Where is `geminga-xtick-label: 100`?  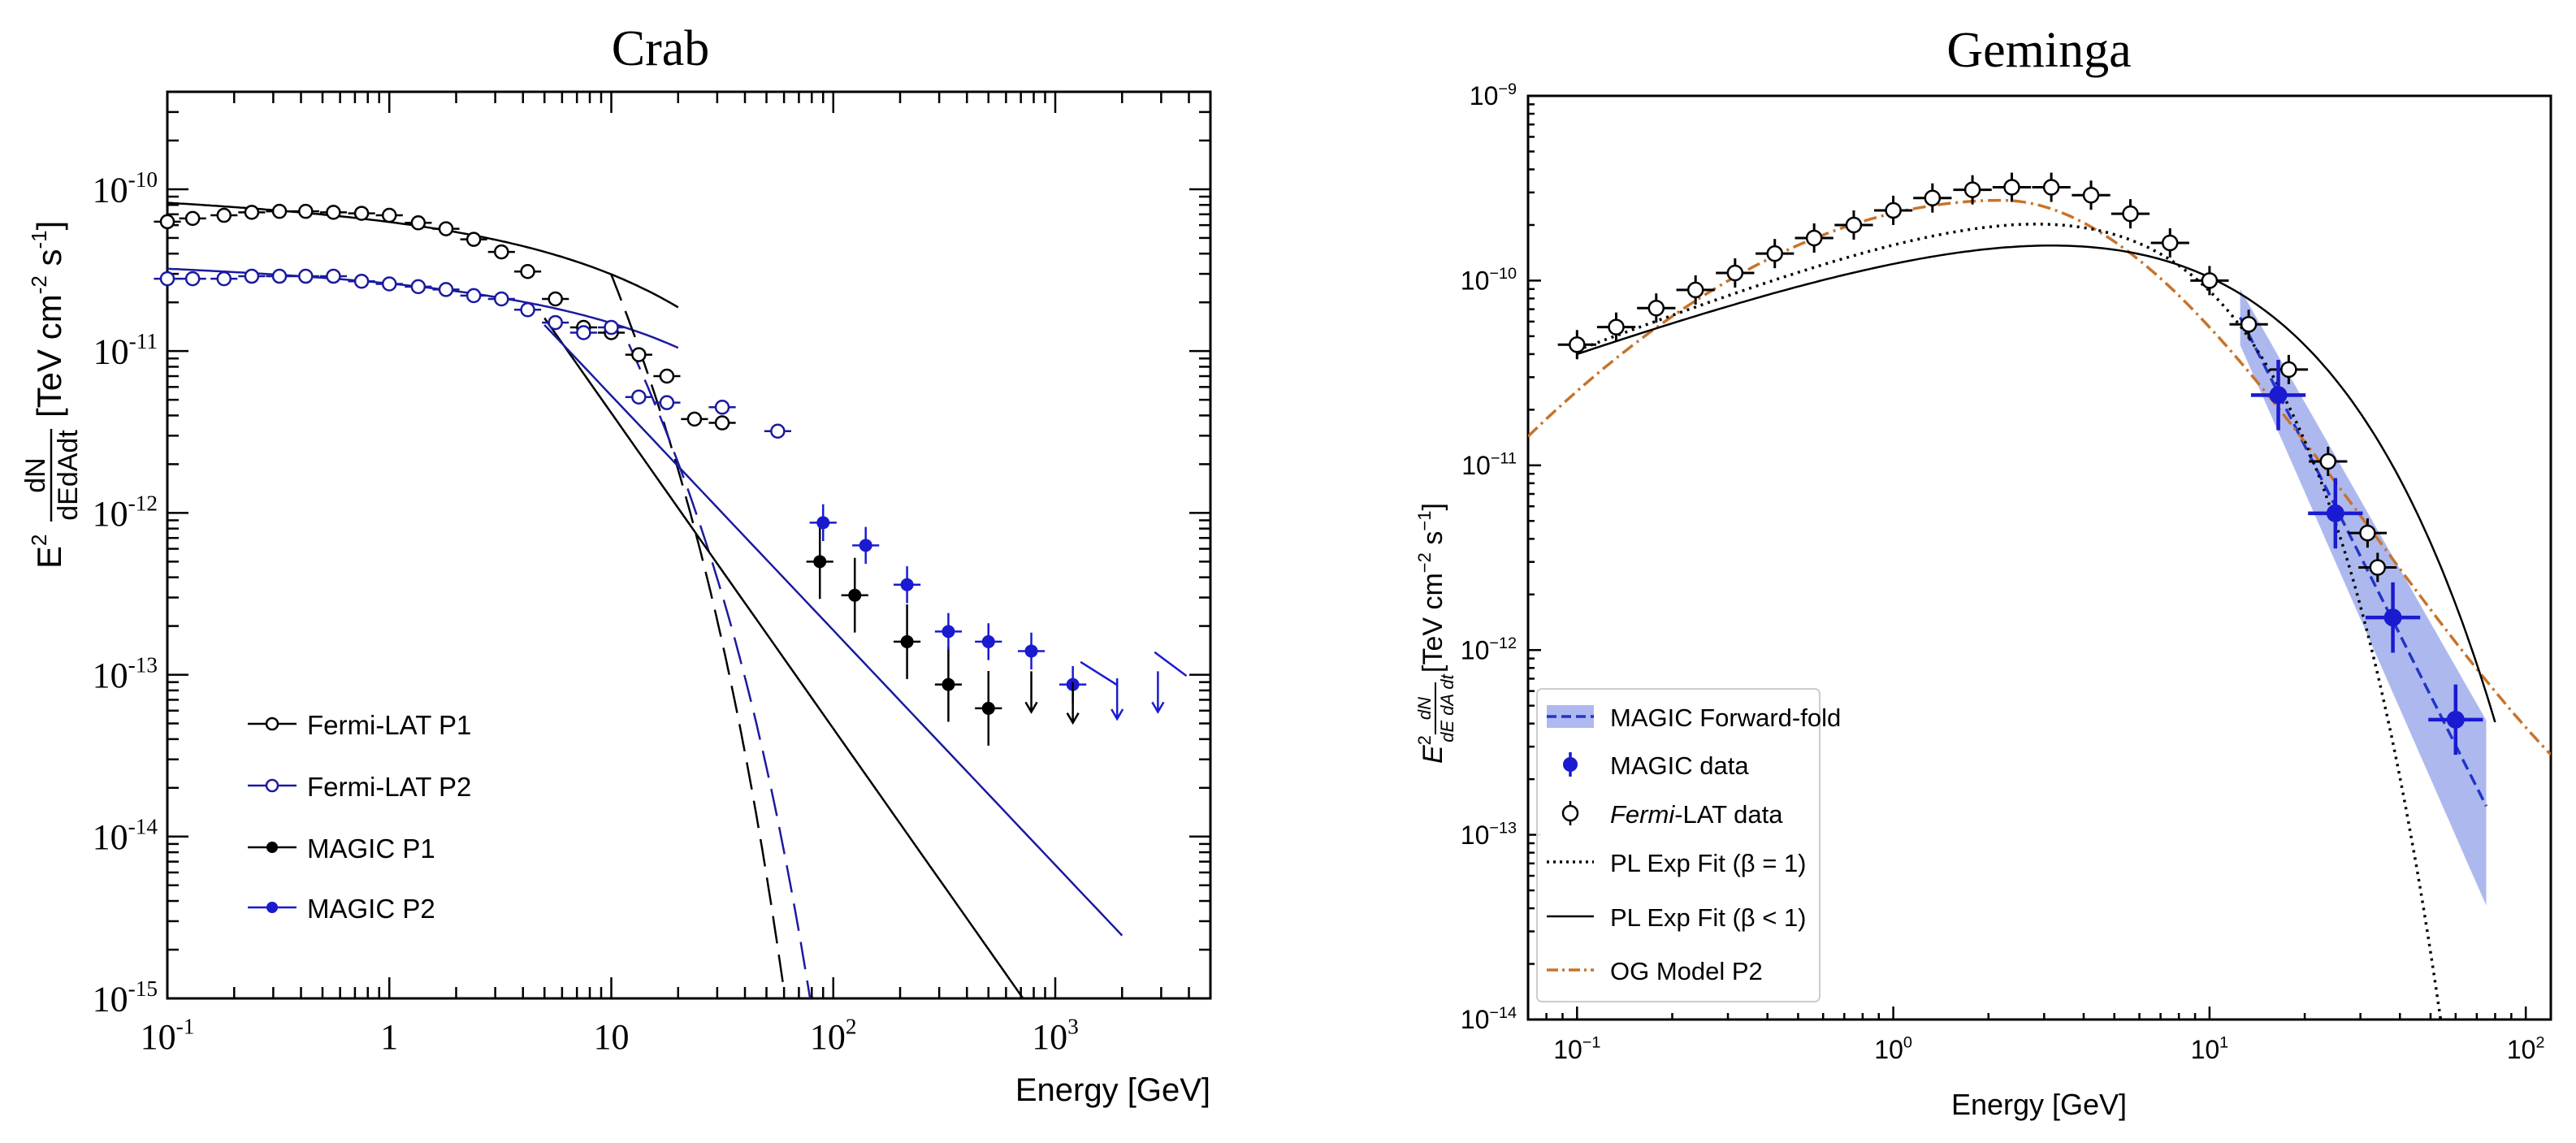
geminga-xtick-label: 100 is located at coordinates (1893, 1049).